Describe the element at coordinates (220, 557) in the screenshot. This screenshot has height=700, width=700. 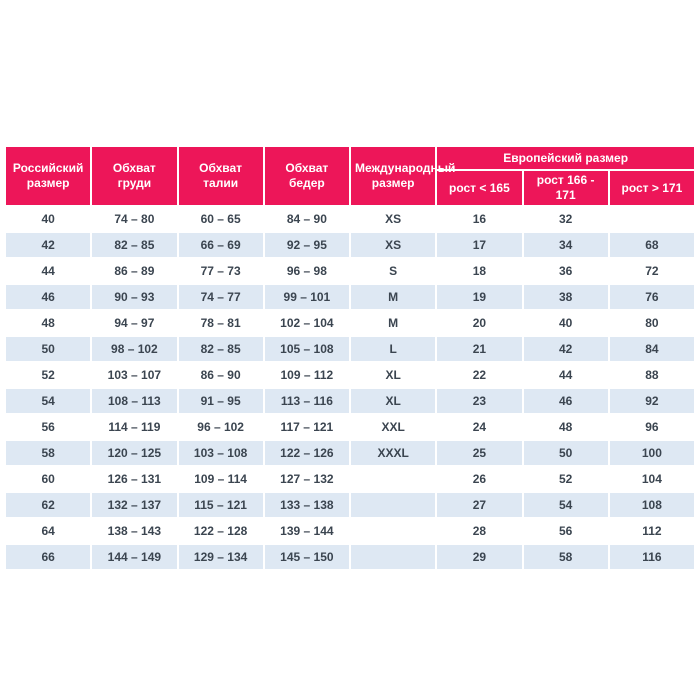
I see `table-cell: 129 – 134` at that location.